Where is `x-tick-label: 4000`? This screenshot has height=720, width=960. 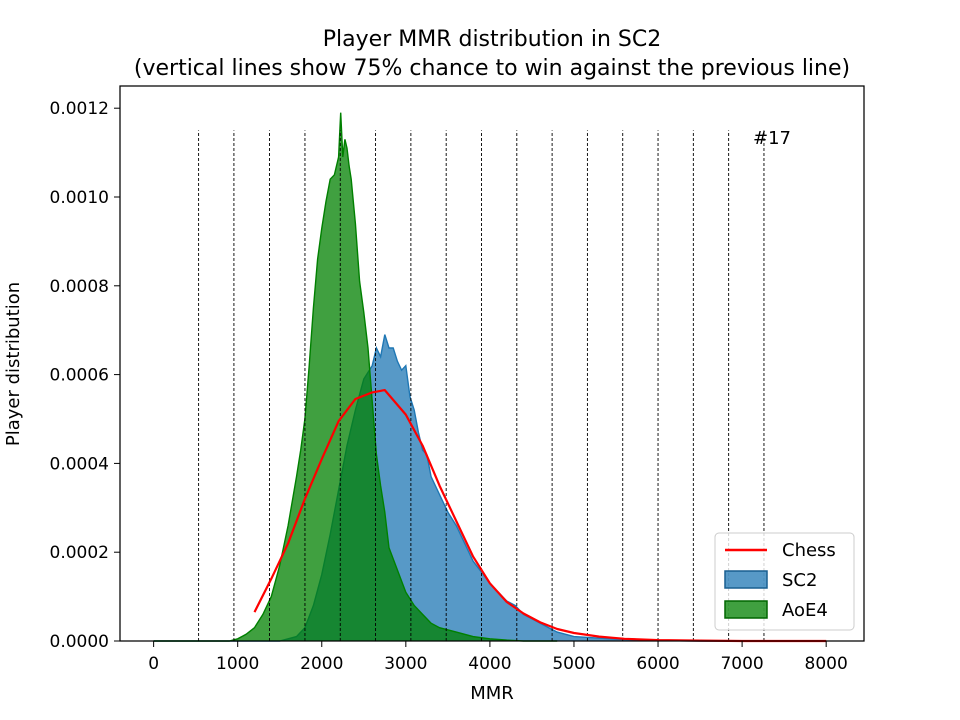 x-tick-label: 4000 is located at coordinates (489, 664).